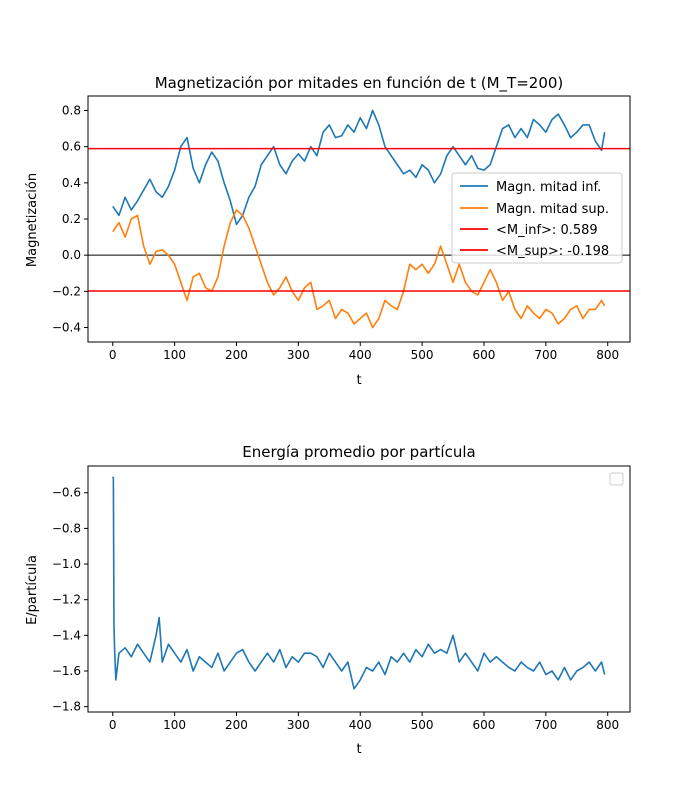 The image size is (700, 800). Describe the element at coordinates (71, 183) in the screenshot. I see `y-tick-label: 0.4` at that location.